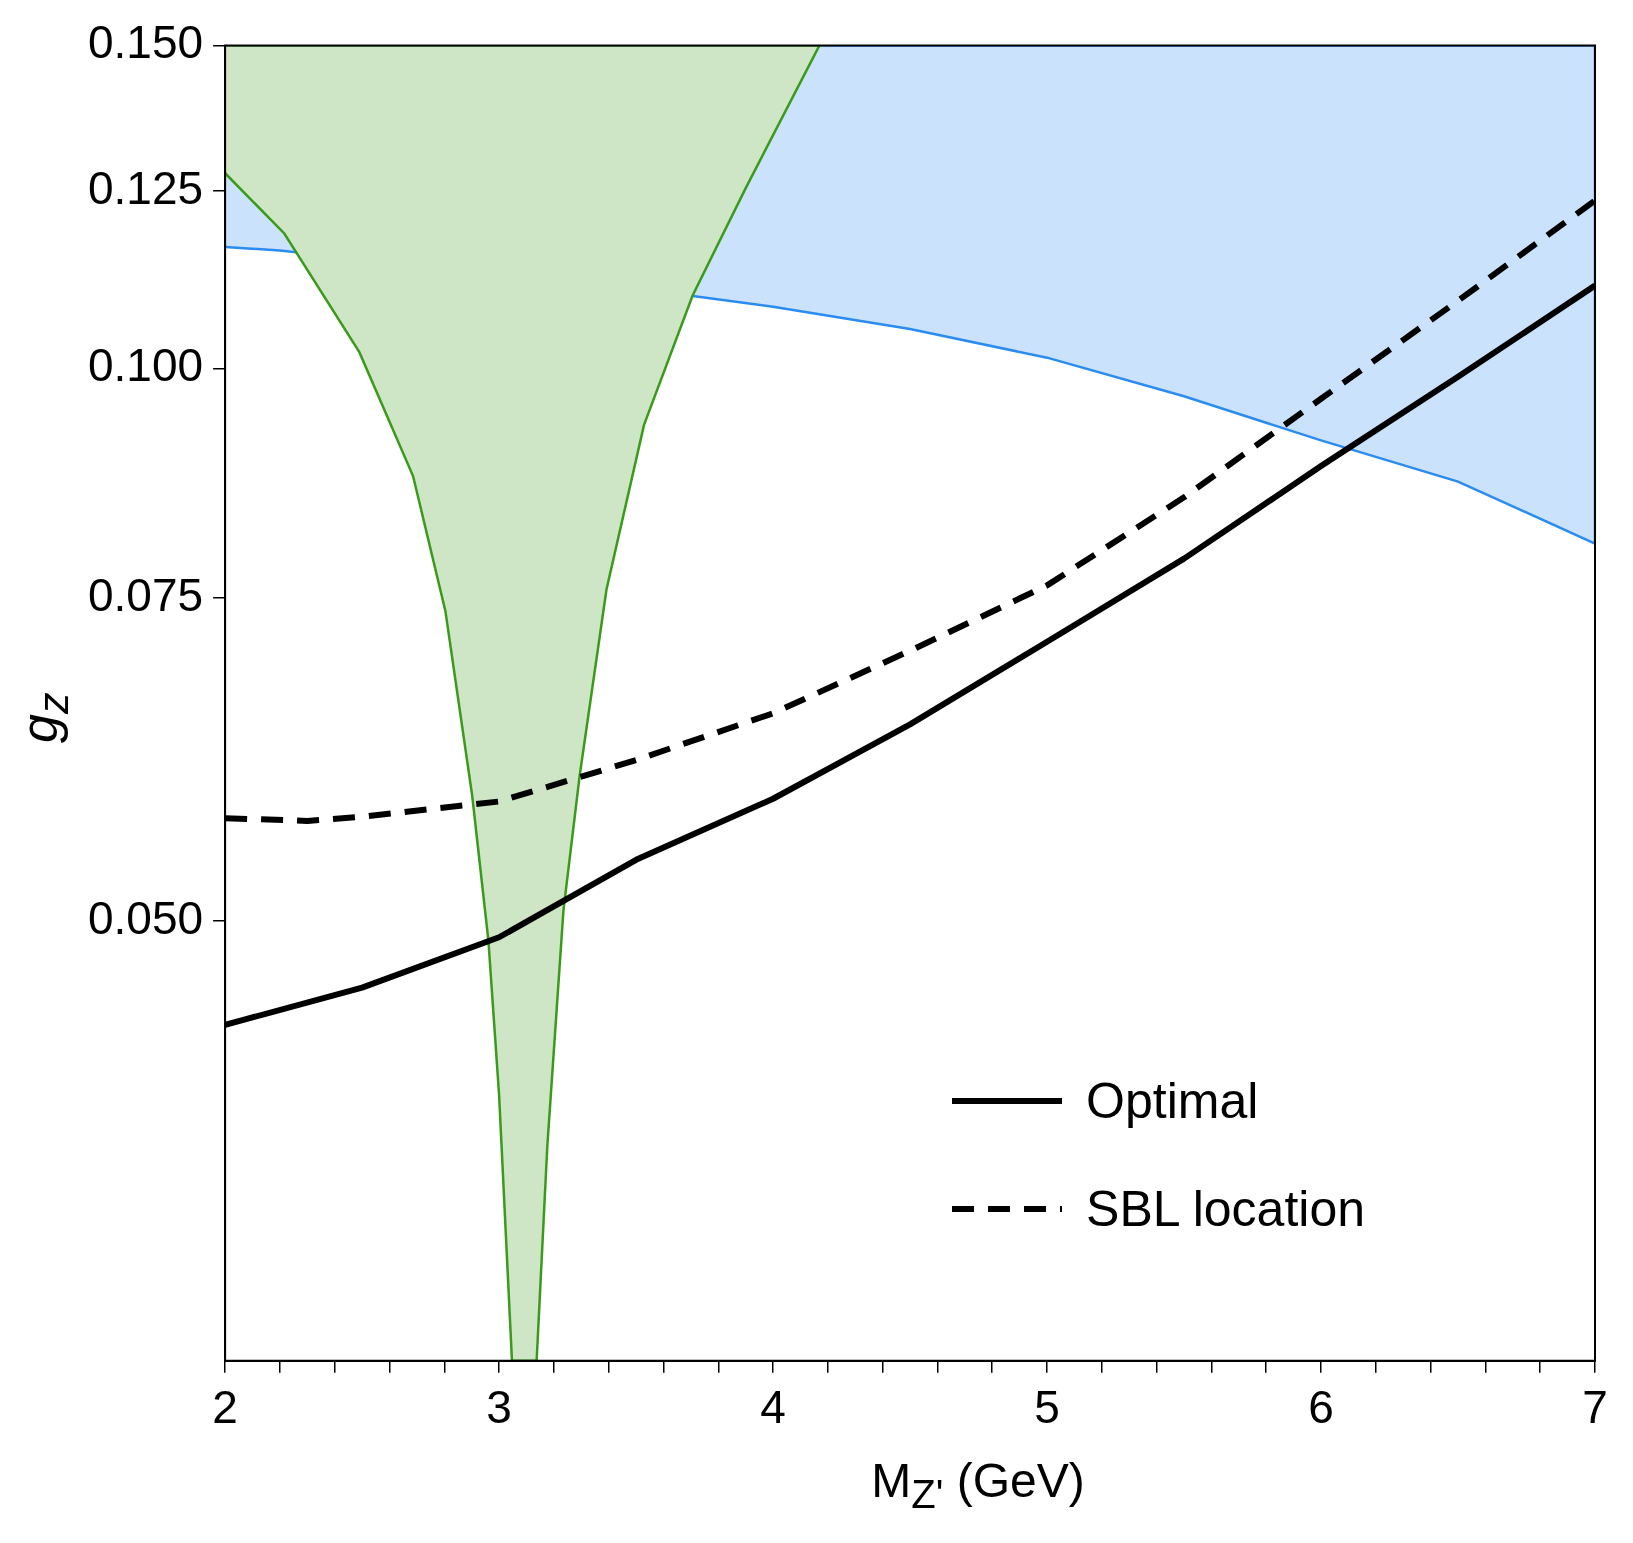  What do you see at coordinates (145, 365) in the screenshot?
I see `y-tick-label: 0.100` at bounding box center [145, 365].